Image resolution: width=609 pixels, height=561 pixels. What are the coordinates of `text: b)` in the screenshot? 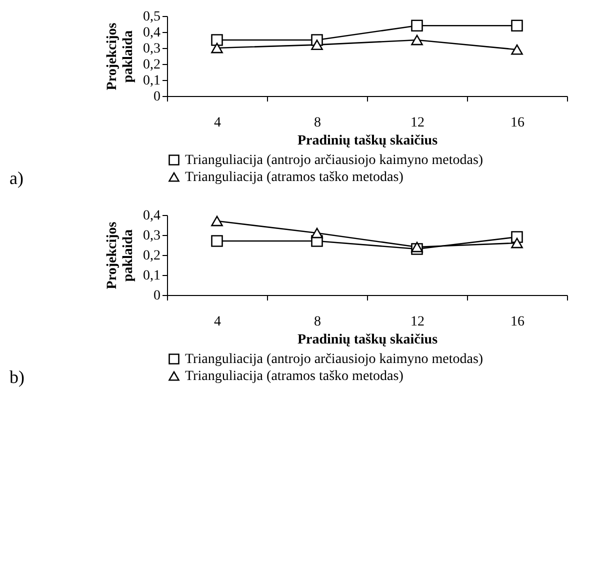 It's located at (17, 377).